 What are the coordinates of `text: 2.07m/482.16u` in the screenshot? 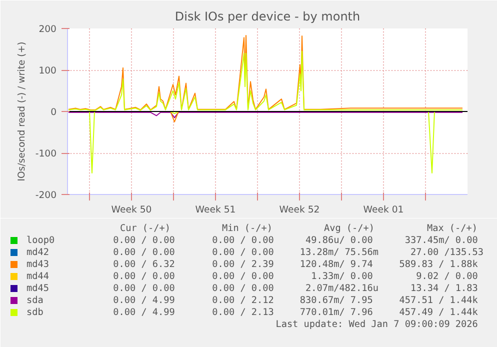 It's located at (342, 288).